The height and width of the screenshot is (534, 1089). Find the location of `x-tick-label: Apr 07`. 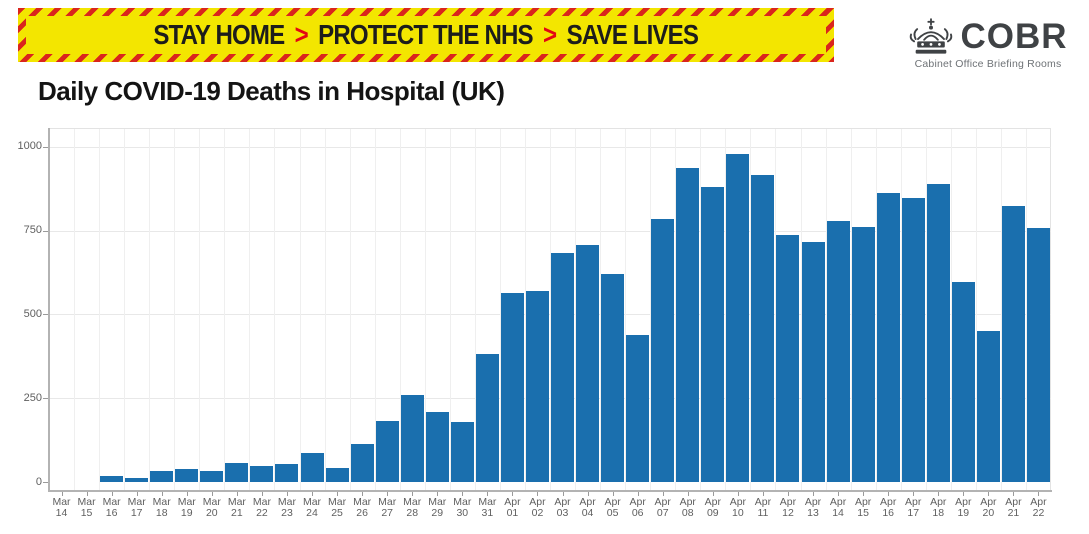

x-tick-label: Apr 07 is located at coordinates (662, 507).